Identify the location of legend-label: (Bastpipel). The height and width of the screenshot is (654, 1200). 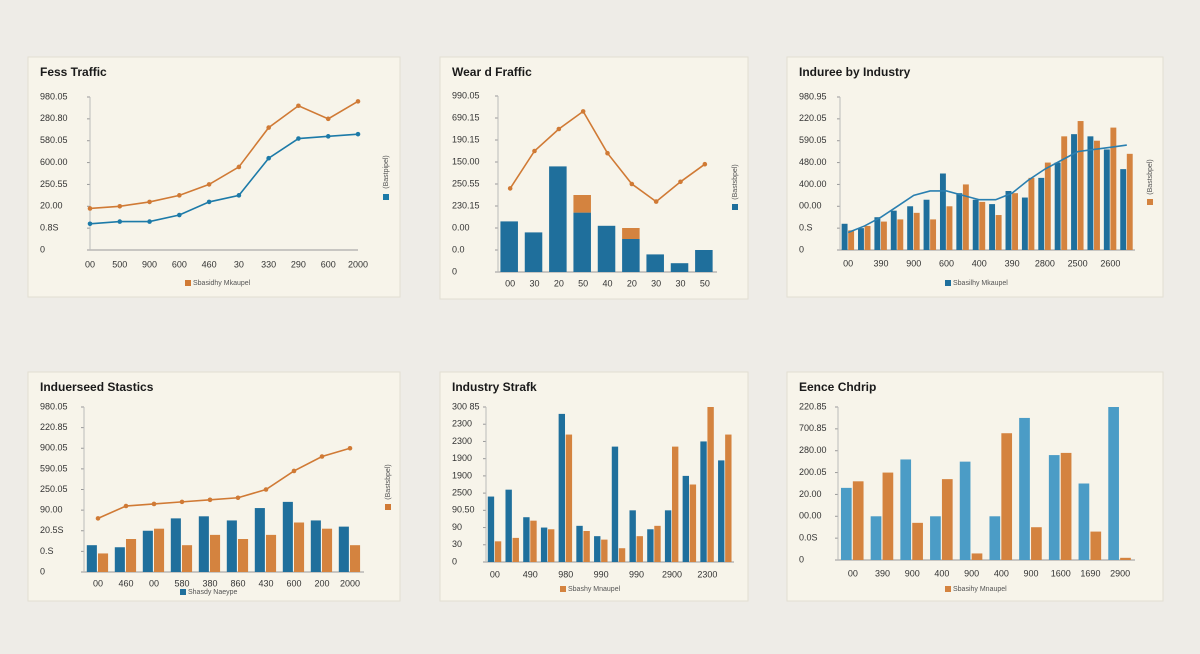
(386, 171).